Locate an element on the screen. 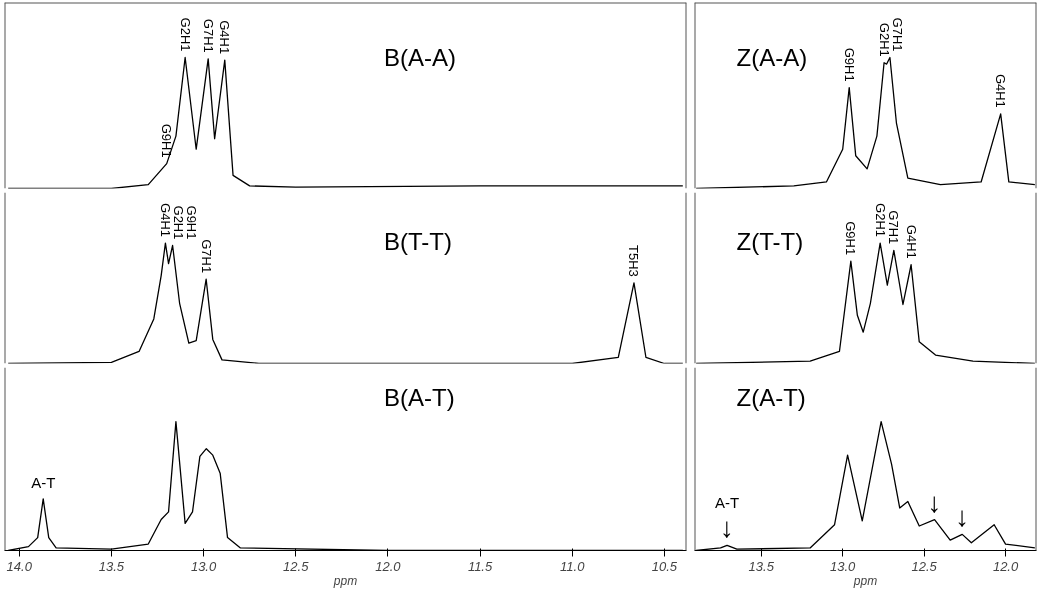  x-tick-label: 11.0 is located at coordinates (573, 566).